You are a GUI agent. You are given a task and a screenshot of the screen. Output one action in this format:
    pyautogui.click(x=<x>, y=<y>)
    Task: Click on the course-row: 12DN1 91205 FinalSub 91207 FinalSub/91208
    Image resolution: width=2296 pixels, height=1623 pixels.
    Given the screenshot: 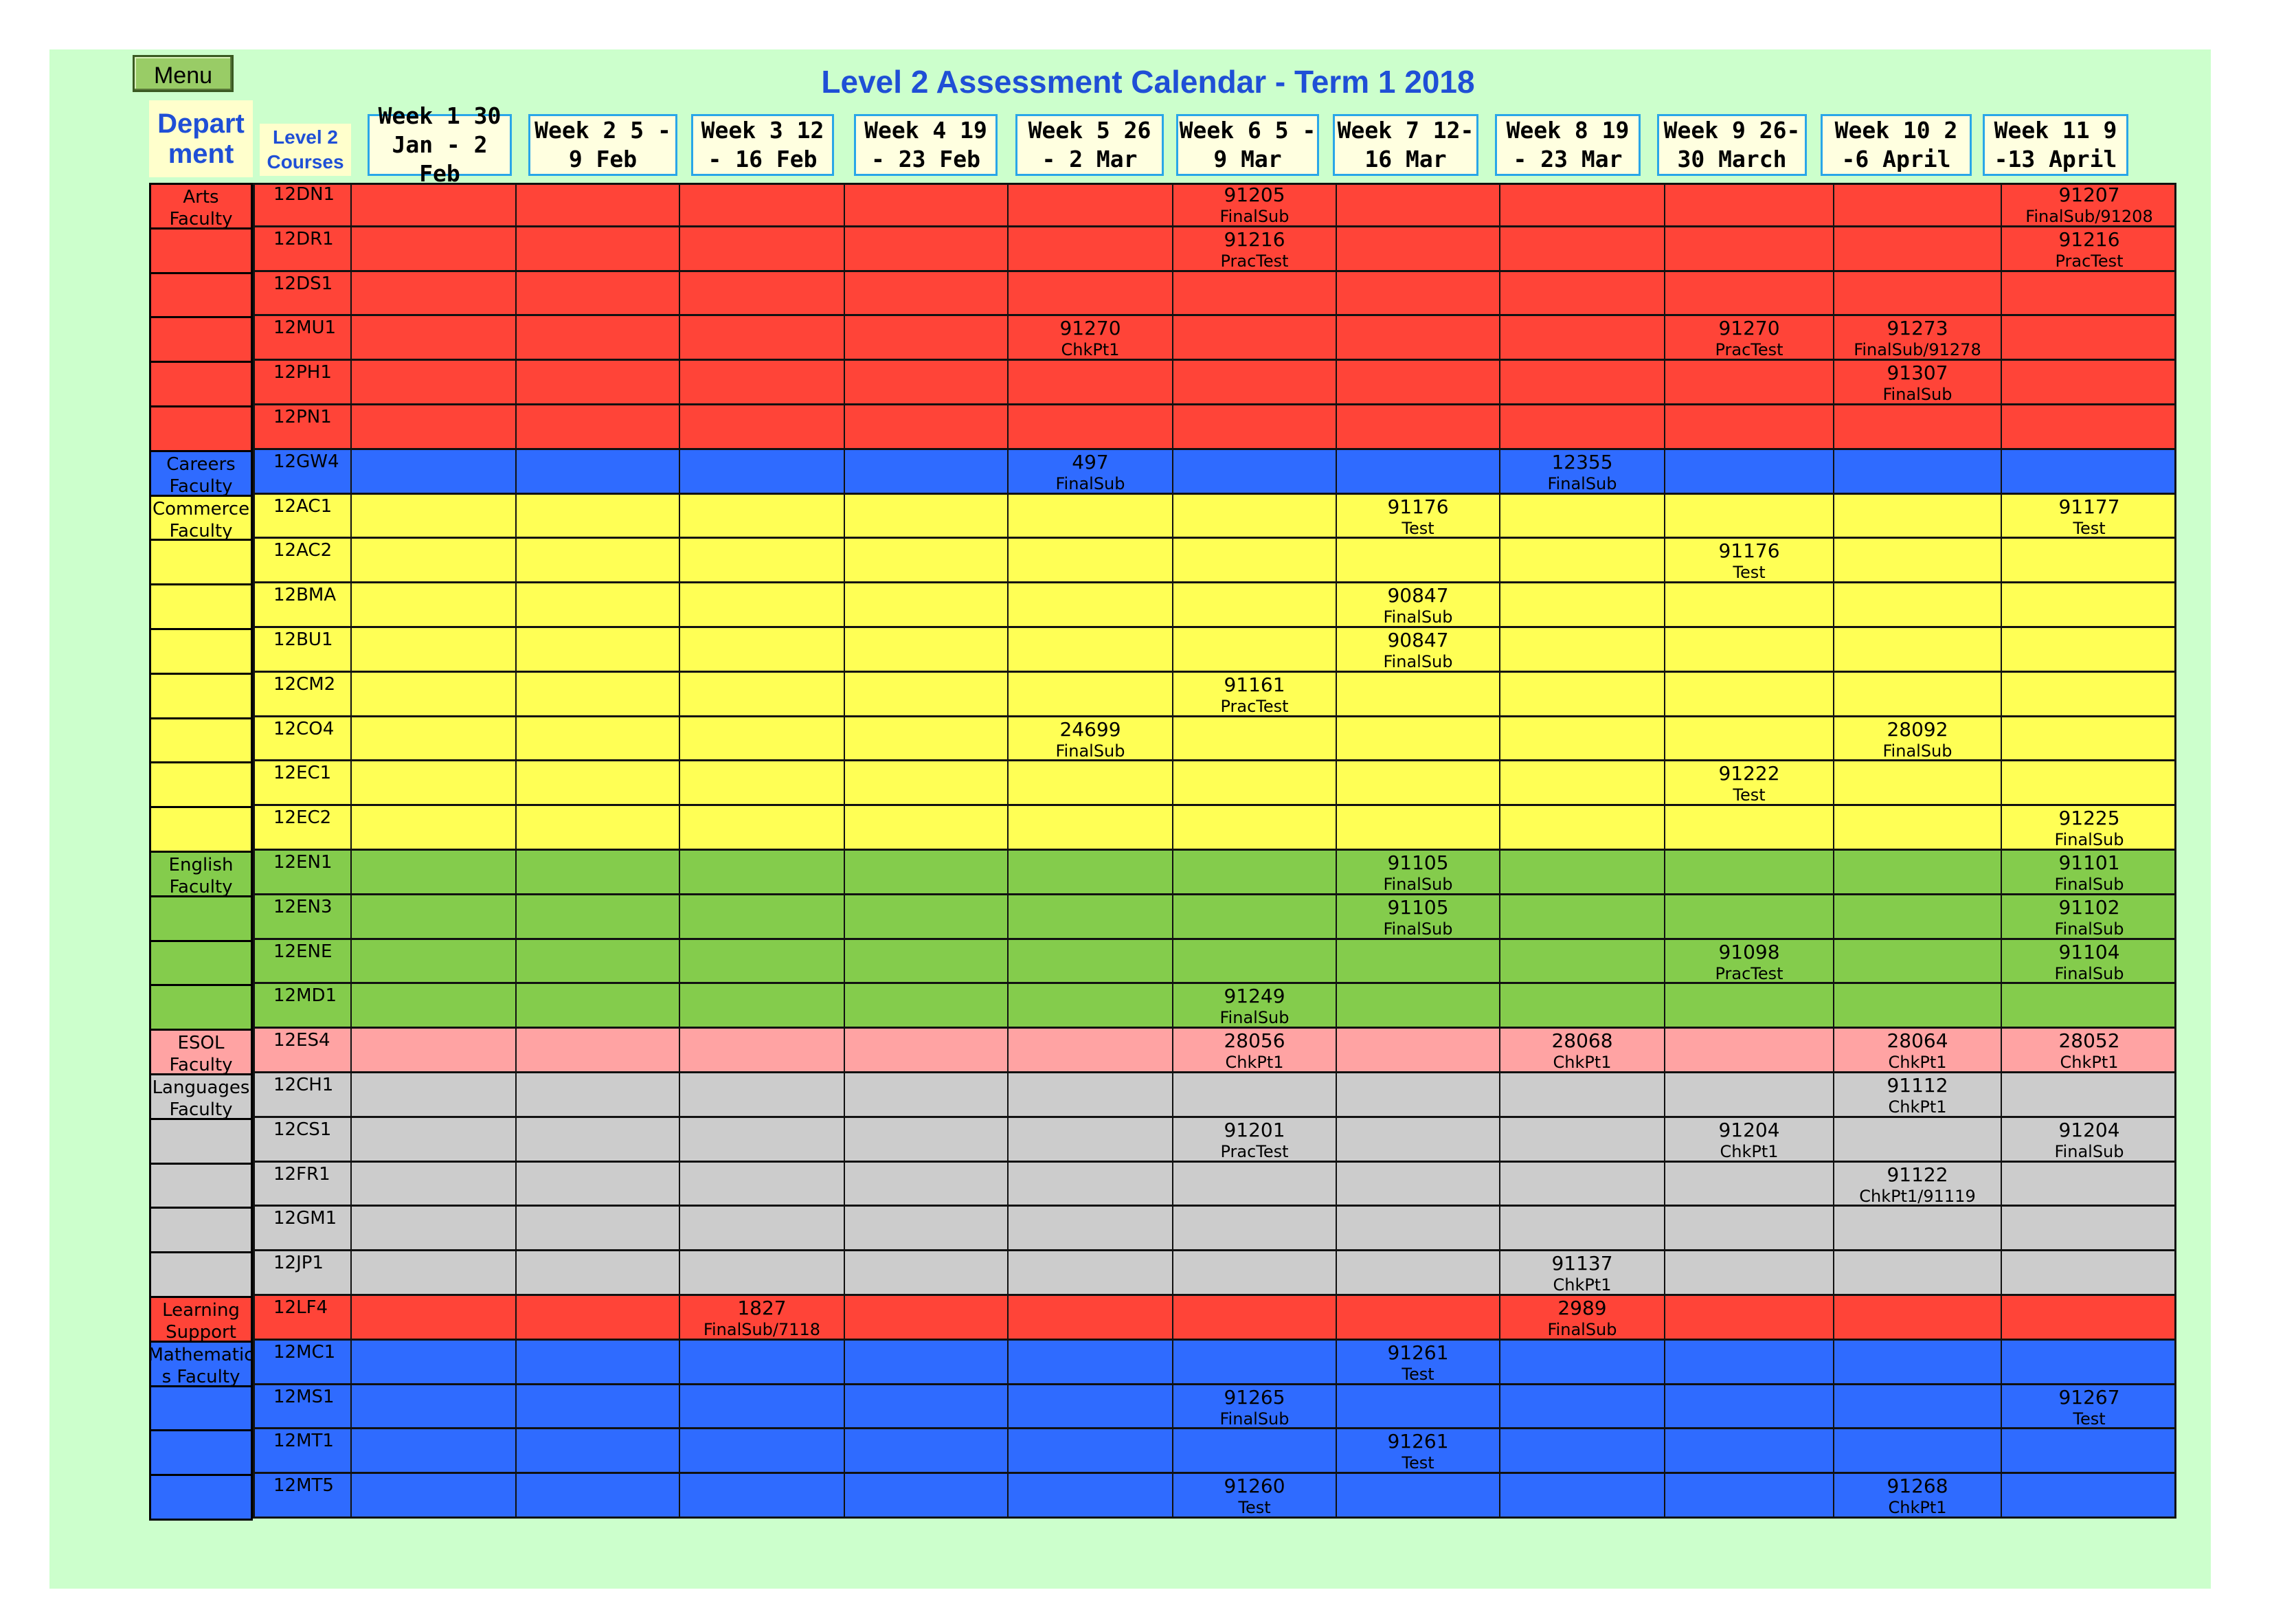 What is the action you would take?
    pyautogui.click(x=1214, y=205)
    